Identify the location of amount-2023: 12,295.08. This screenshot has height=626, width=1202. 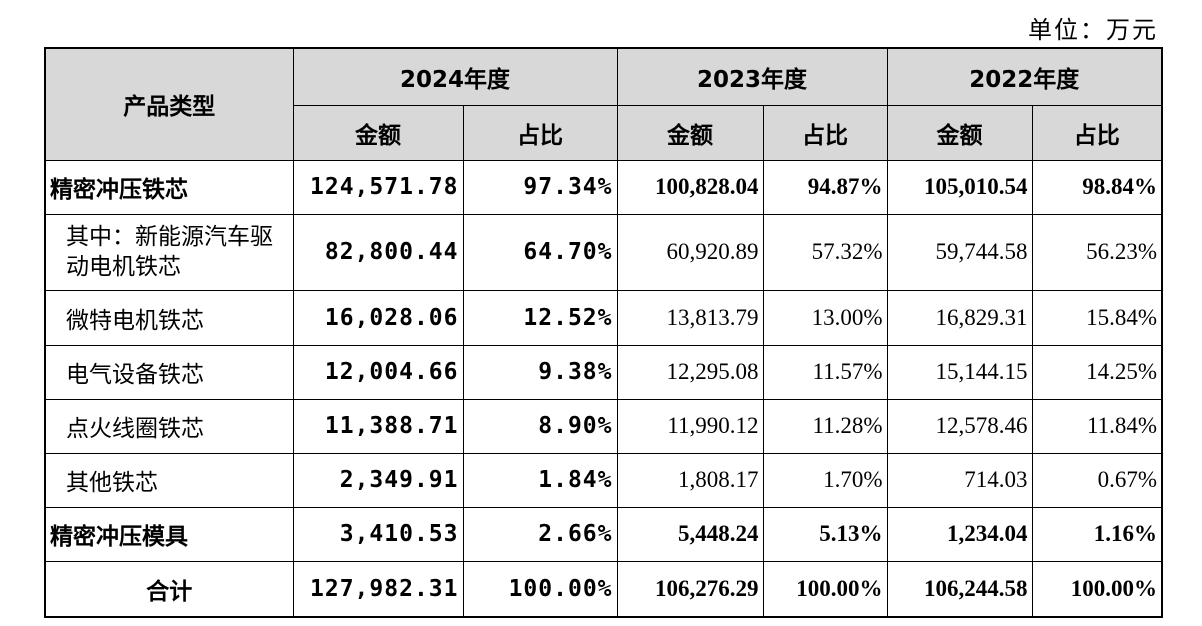
(690, 372).